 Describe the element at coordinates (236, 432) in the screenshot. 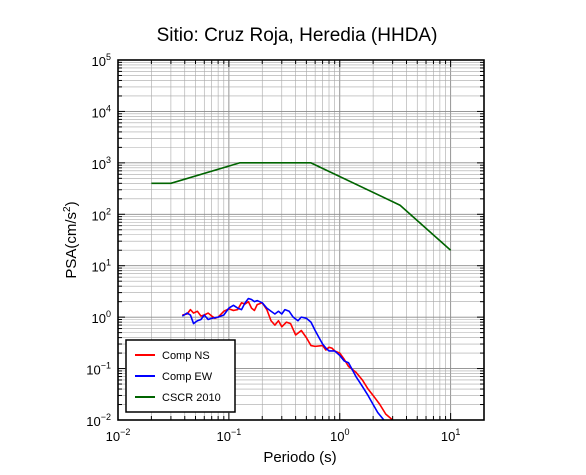

I see `x-tick-label-exponent: −1` at that location.